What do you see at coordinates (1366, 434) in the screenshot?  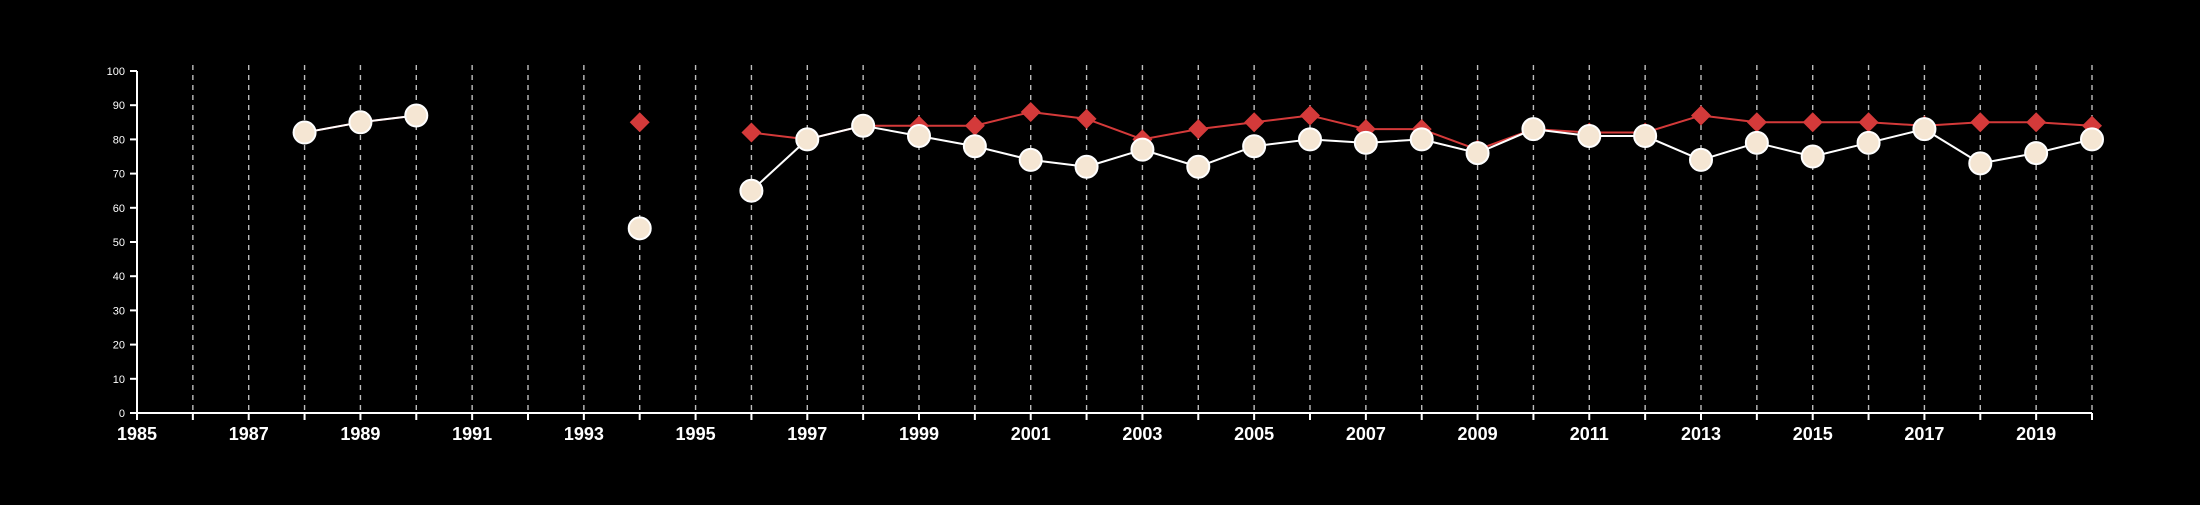 I see `x-tick-label: 2007` at bounding box center [1366, 434].